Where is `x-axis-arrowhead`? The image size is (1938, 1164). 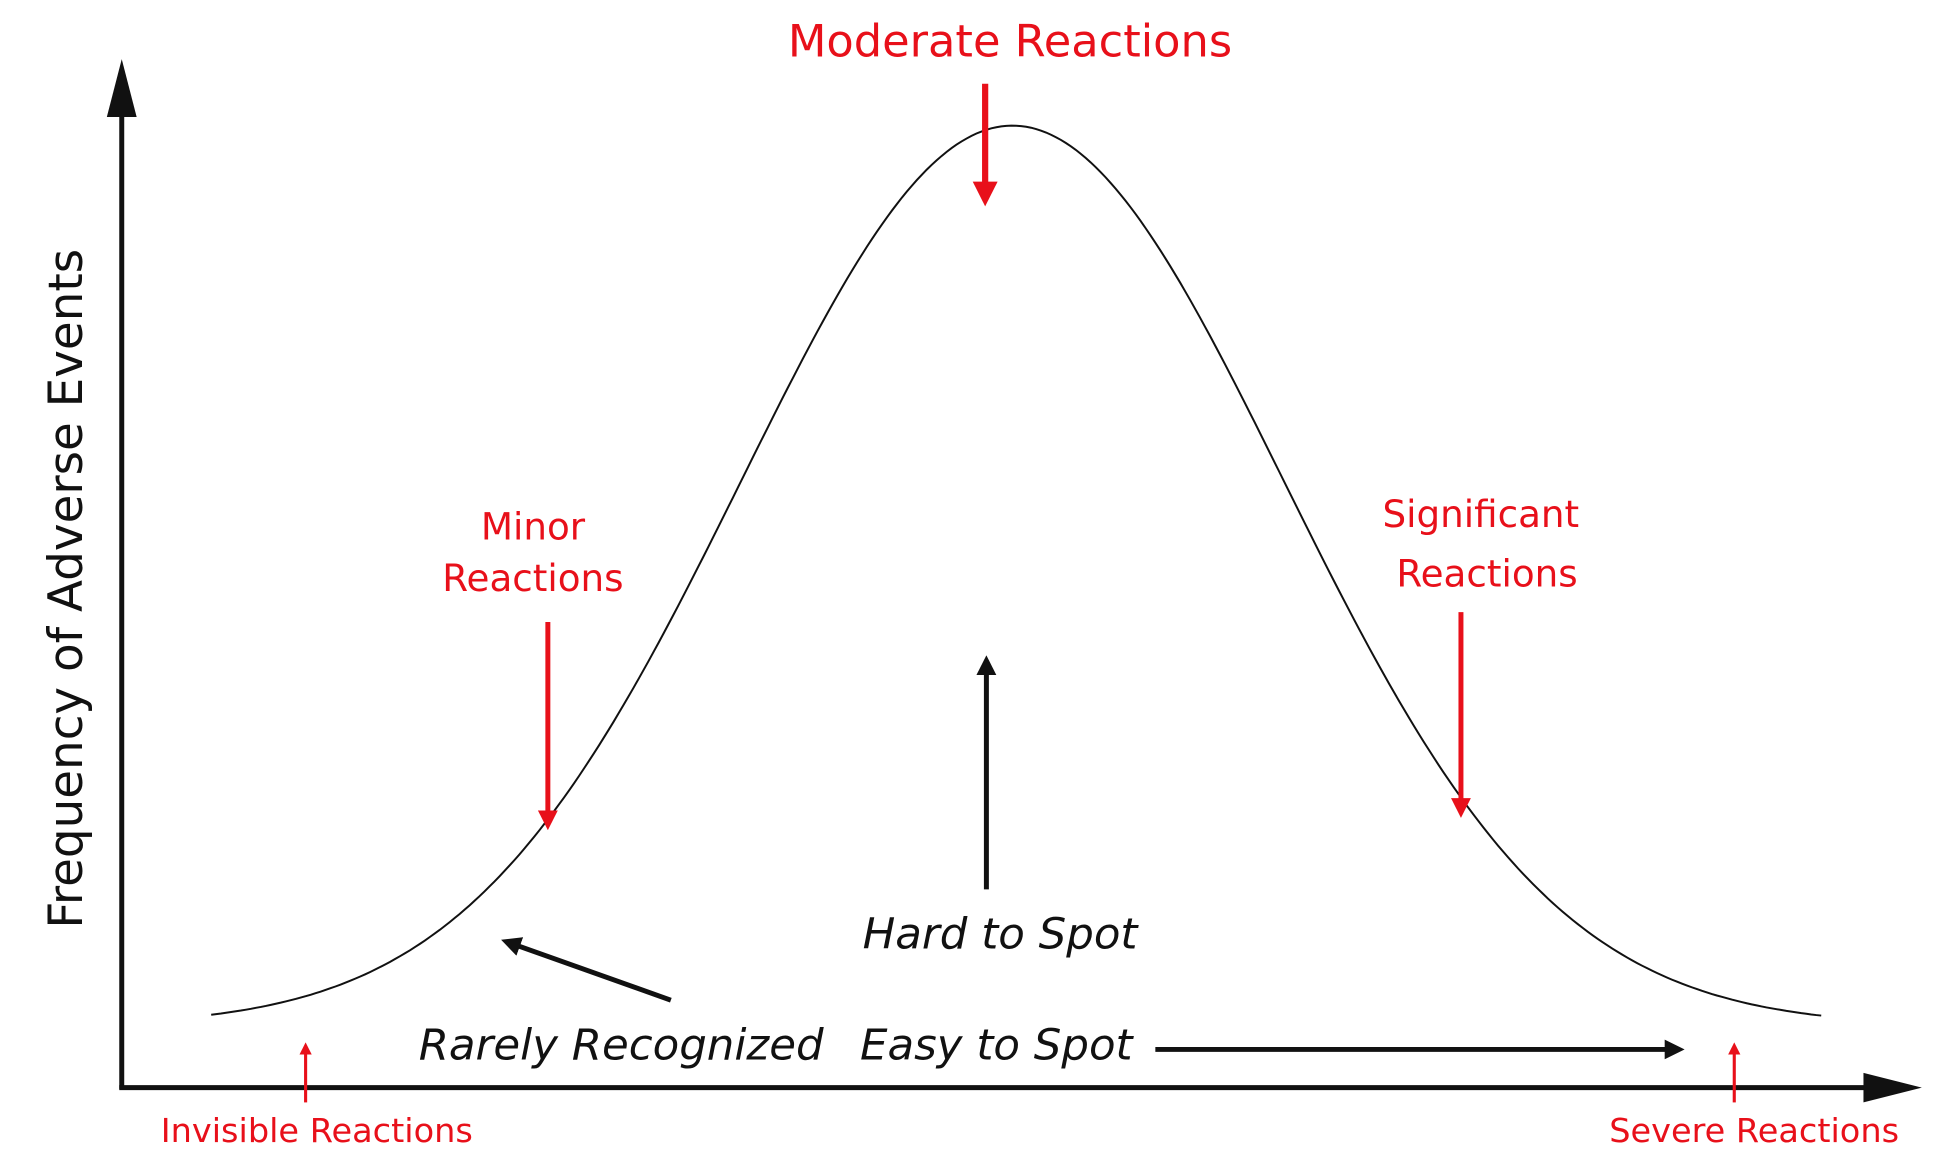 x-axis-arrowhead is located at coordinates (1892, 1087).